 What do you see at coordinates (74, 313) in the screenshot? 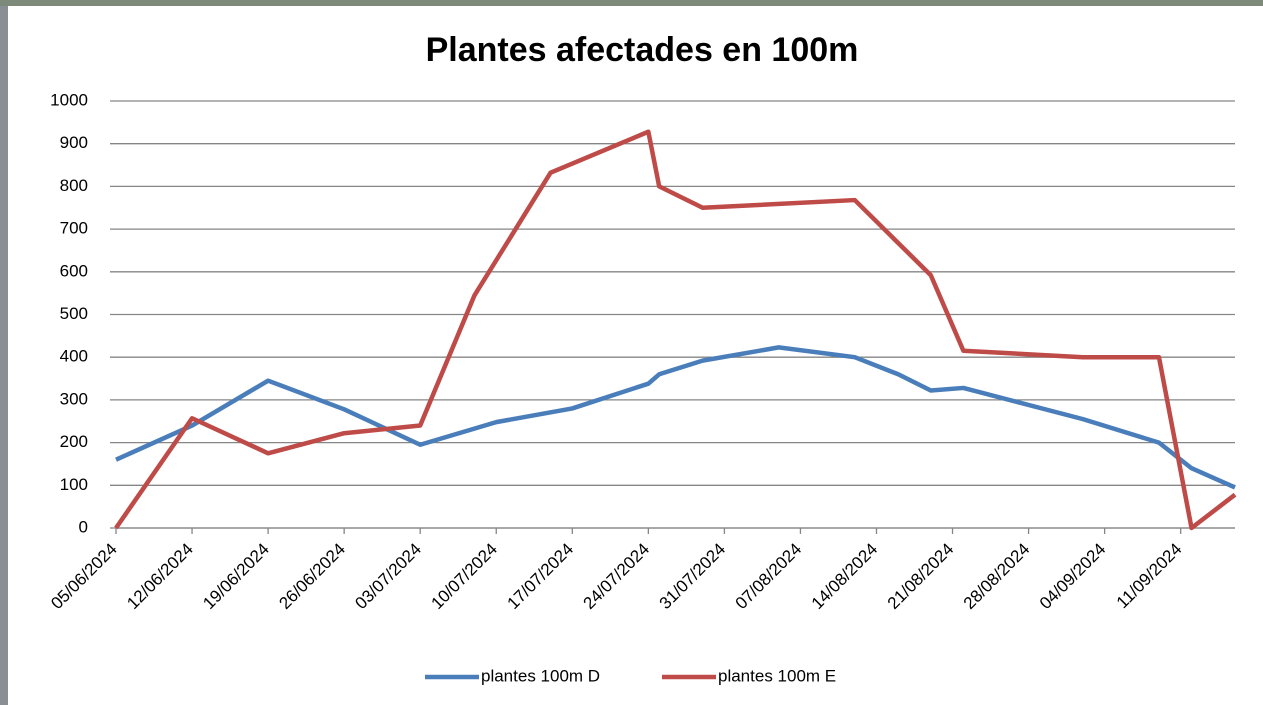
I see `y-tick-label: 500` at bounding box center [74, 313].